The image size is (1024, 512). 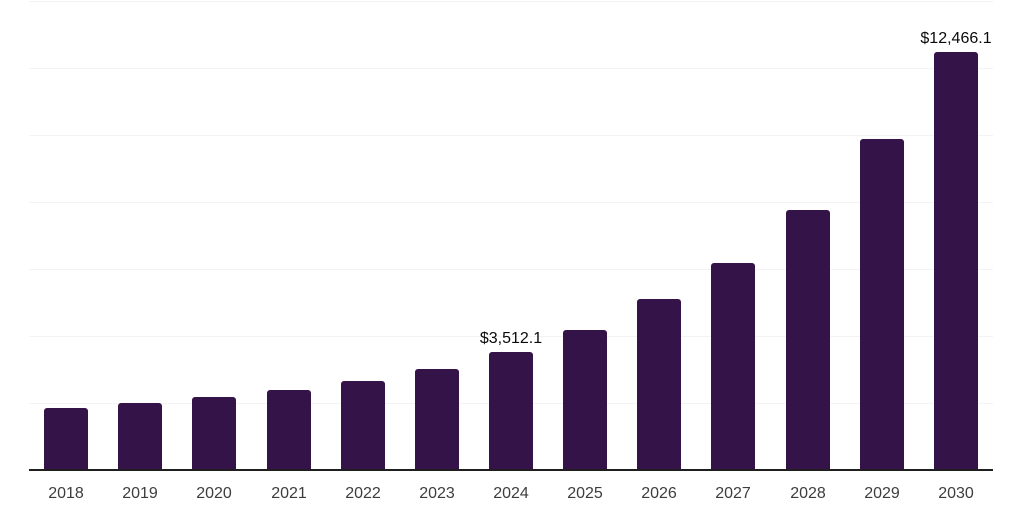 What do you see at coordinates (363, 425) in the screenshot?
I see `bar-2022` at bounding box center [363, 425].